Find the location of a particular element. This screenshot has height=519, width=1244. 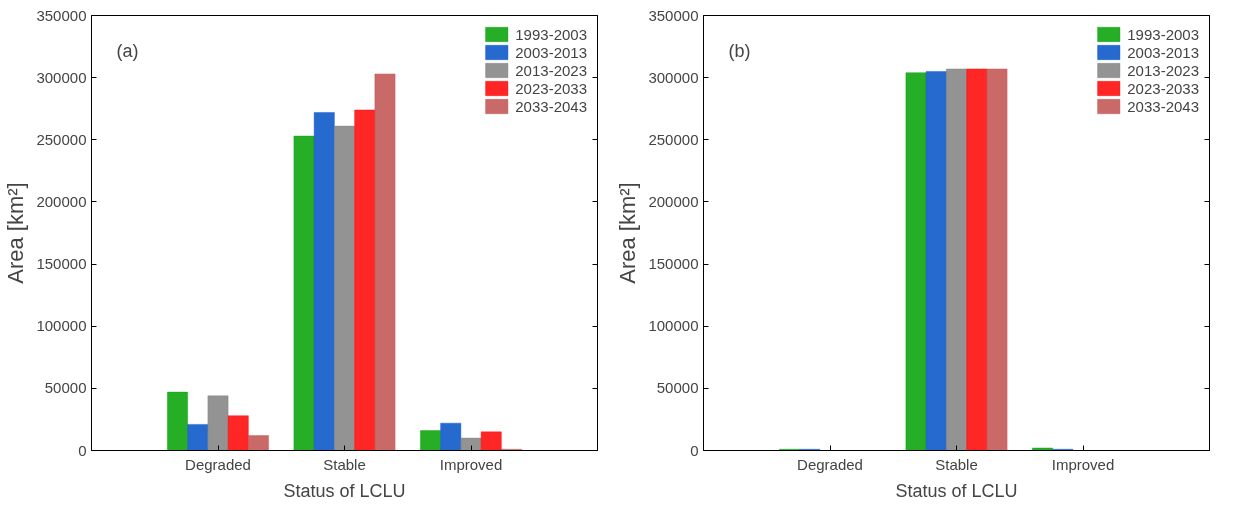

annotation: (a) is located at coordinates (127, 50).